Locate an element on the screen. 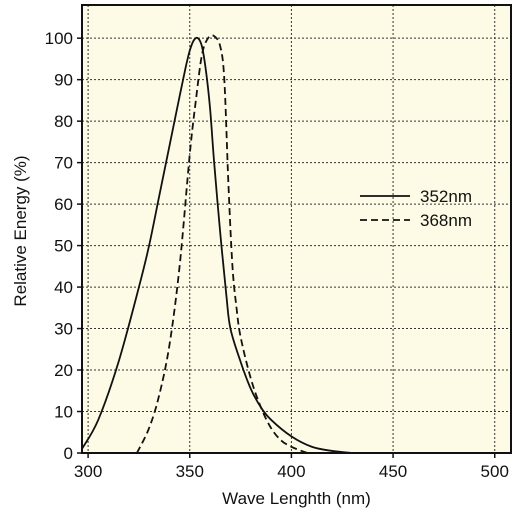  legend-label: 352nm is located at coordinates (446, 196).